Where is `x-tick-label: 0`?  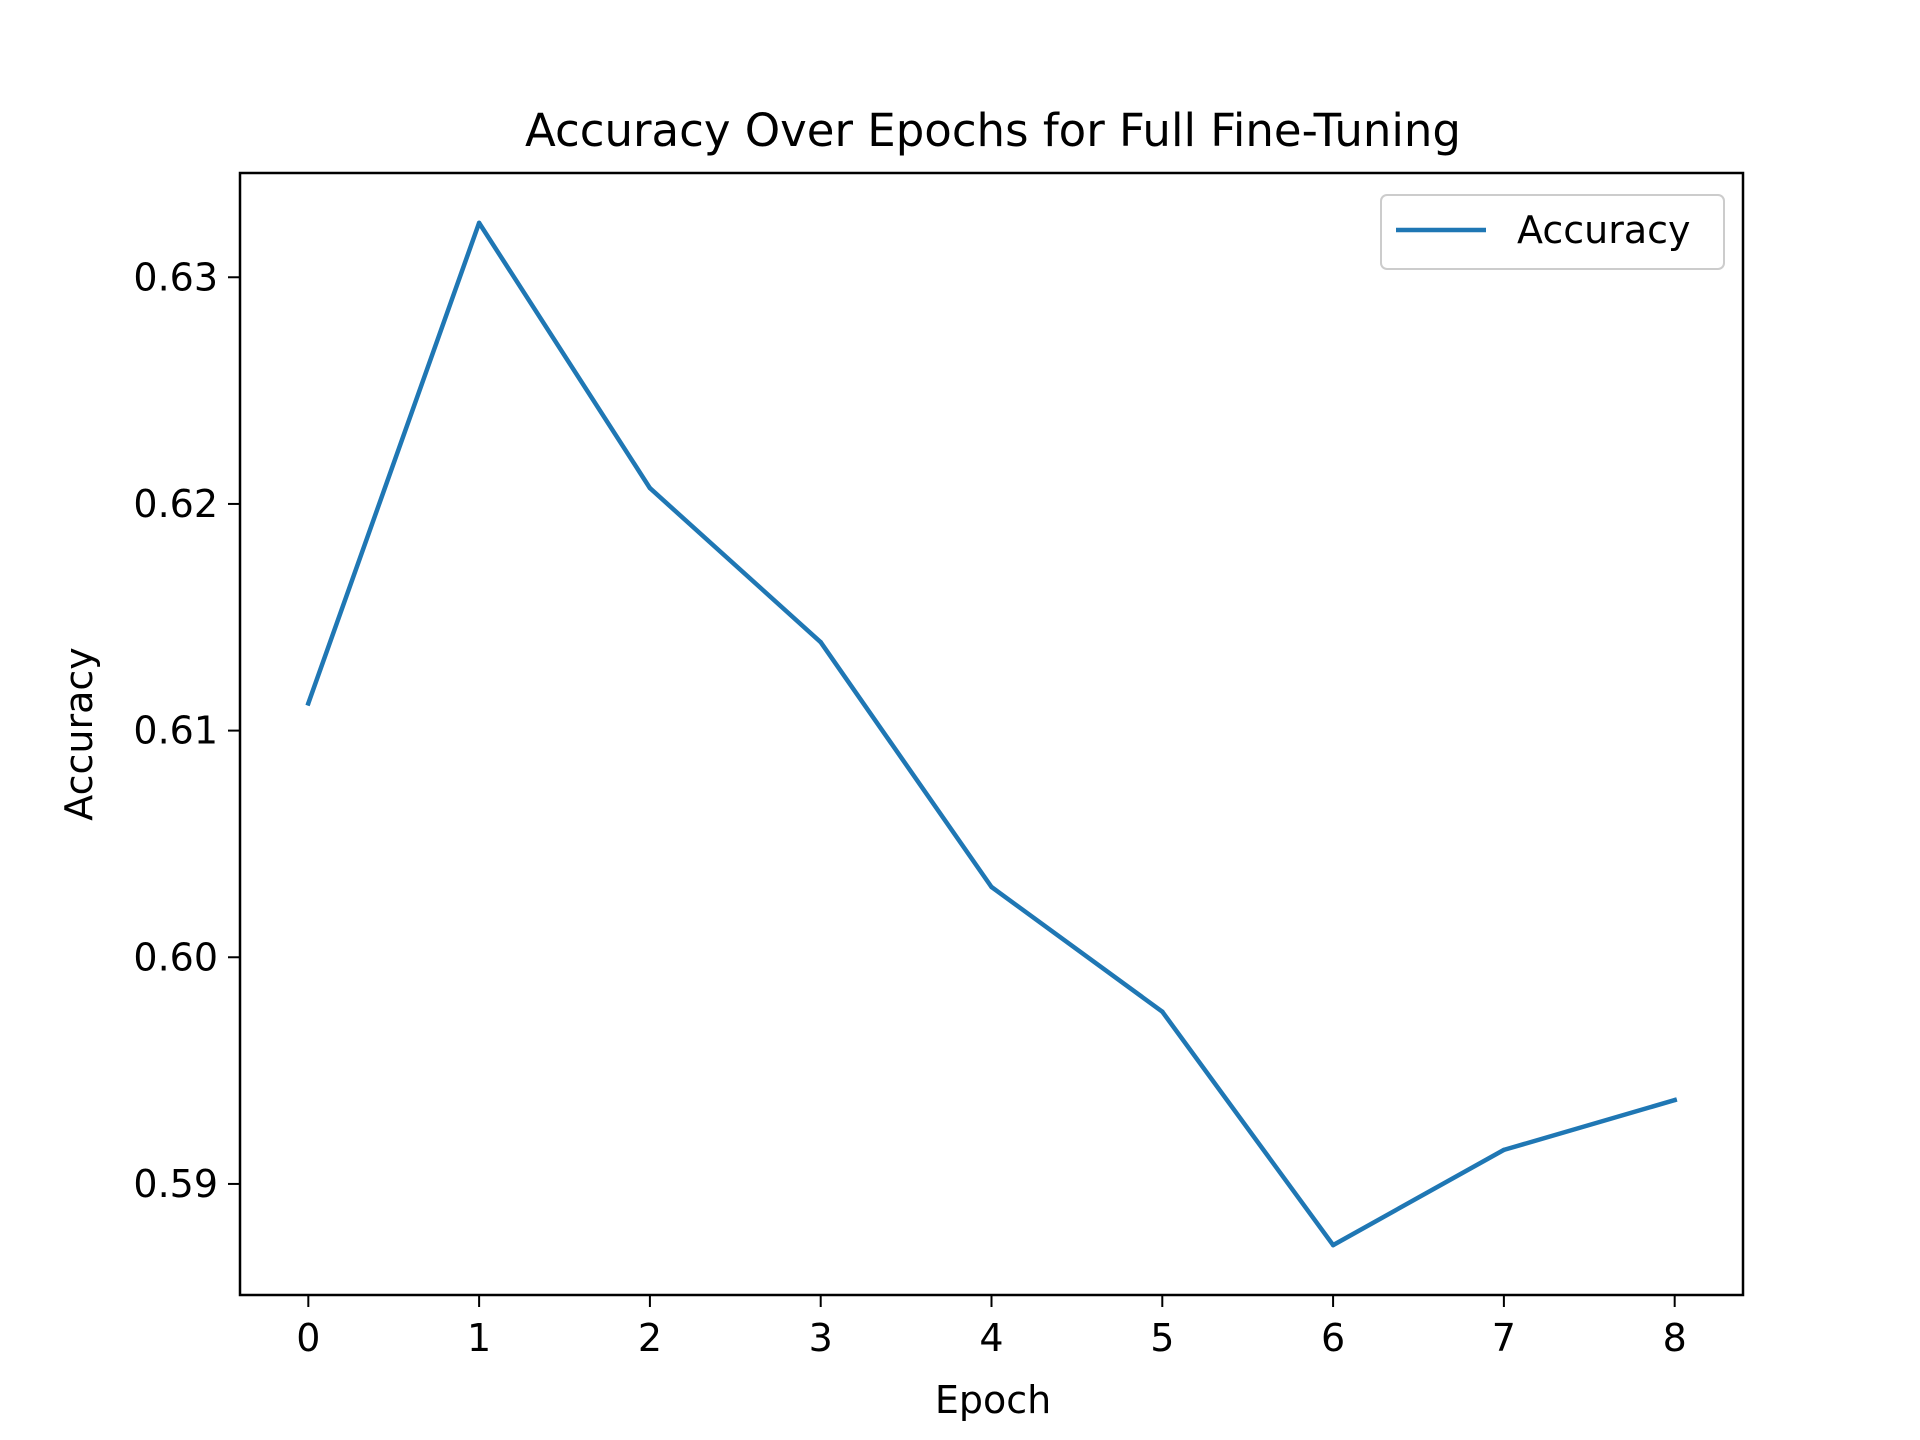 x-tick-label: 0 is located at coordinates (308, 1338).